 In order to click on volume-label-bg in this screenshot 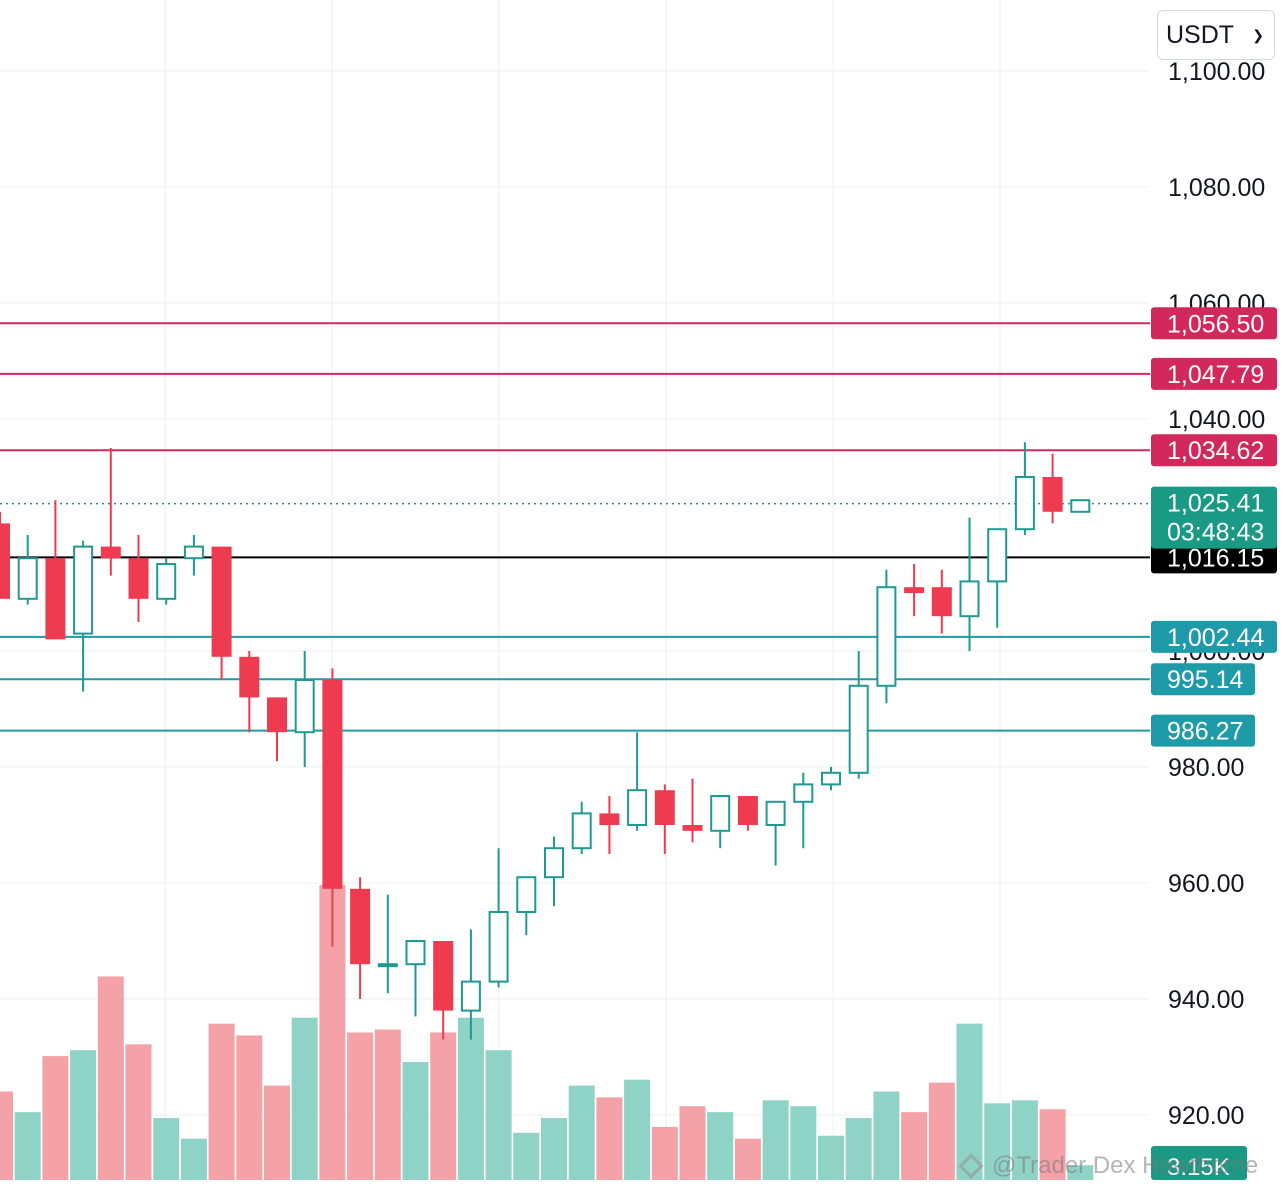, I will do `click(1199, 1163)`.